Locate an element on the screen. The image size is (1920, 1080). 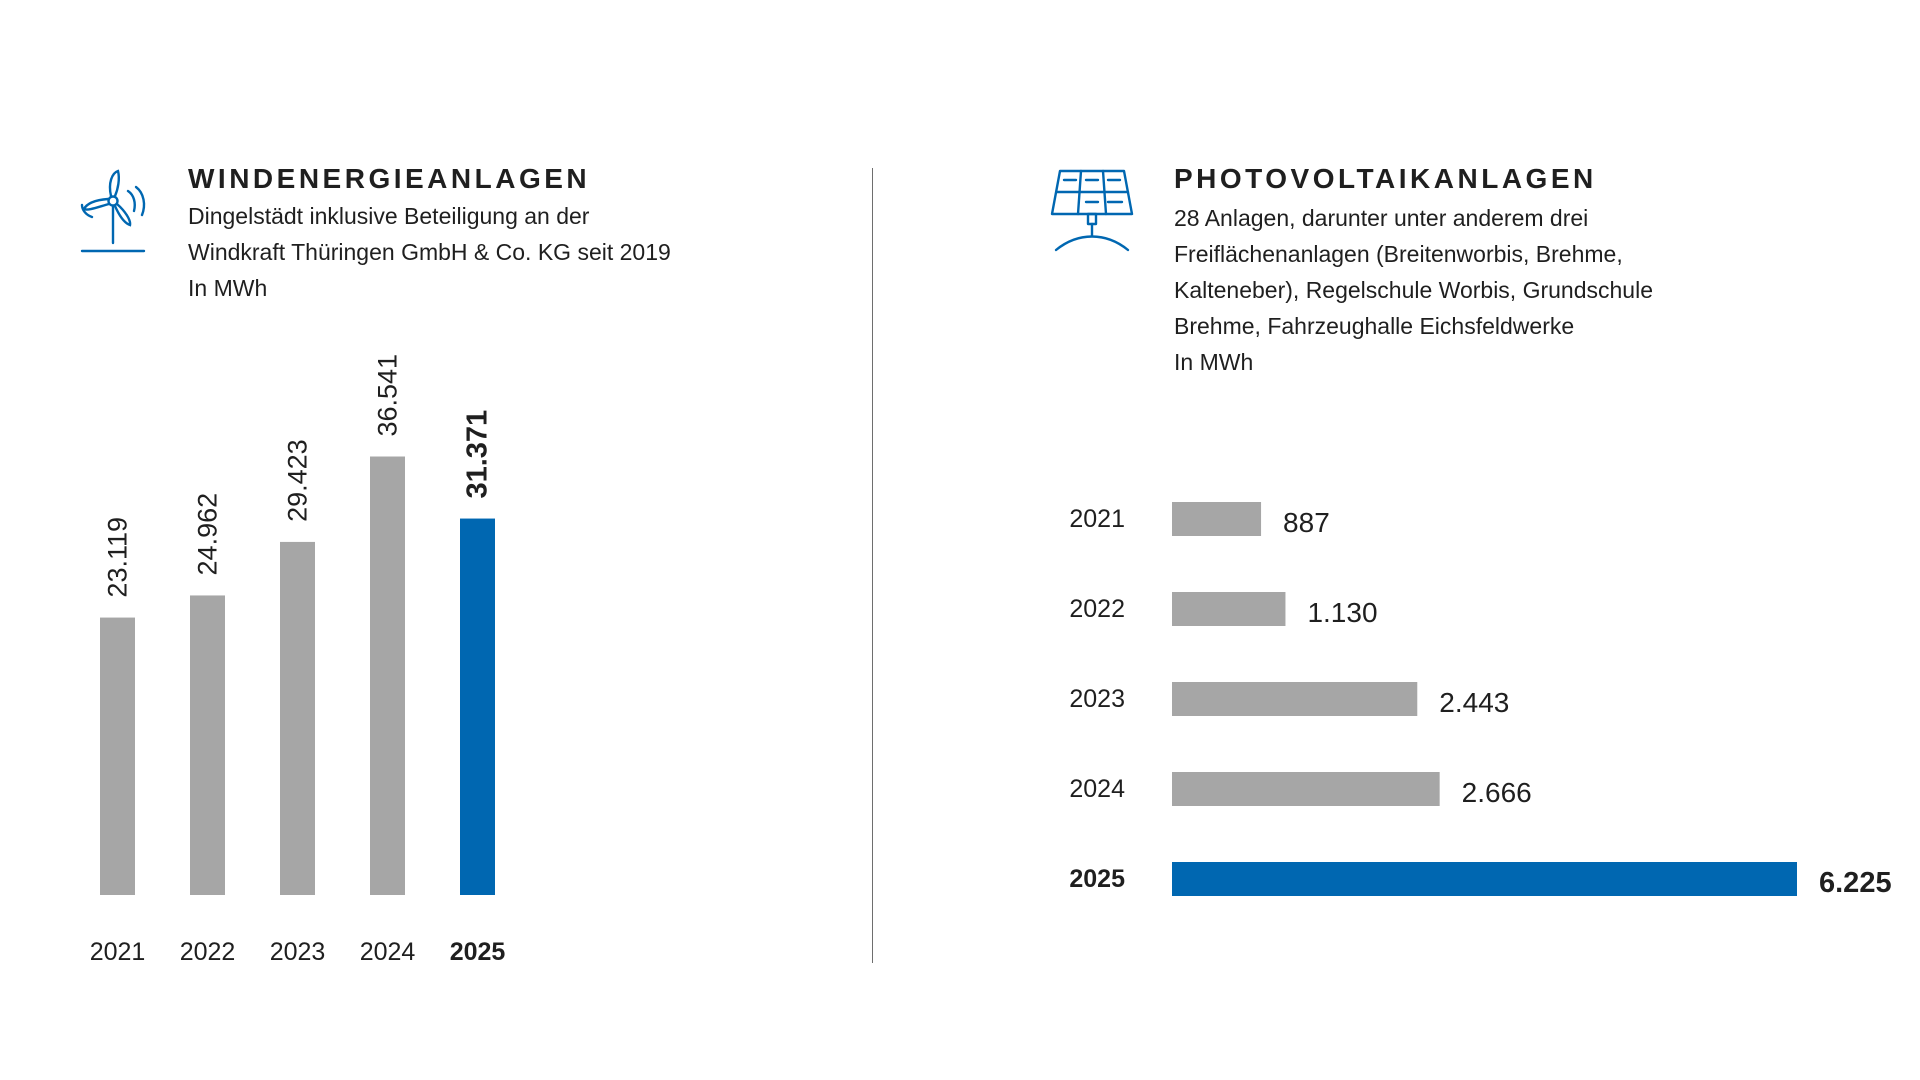
y-tick-label: 2023 is located at coordinates (1097, 699).